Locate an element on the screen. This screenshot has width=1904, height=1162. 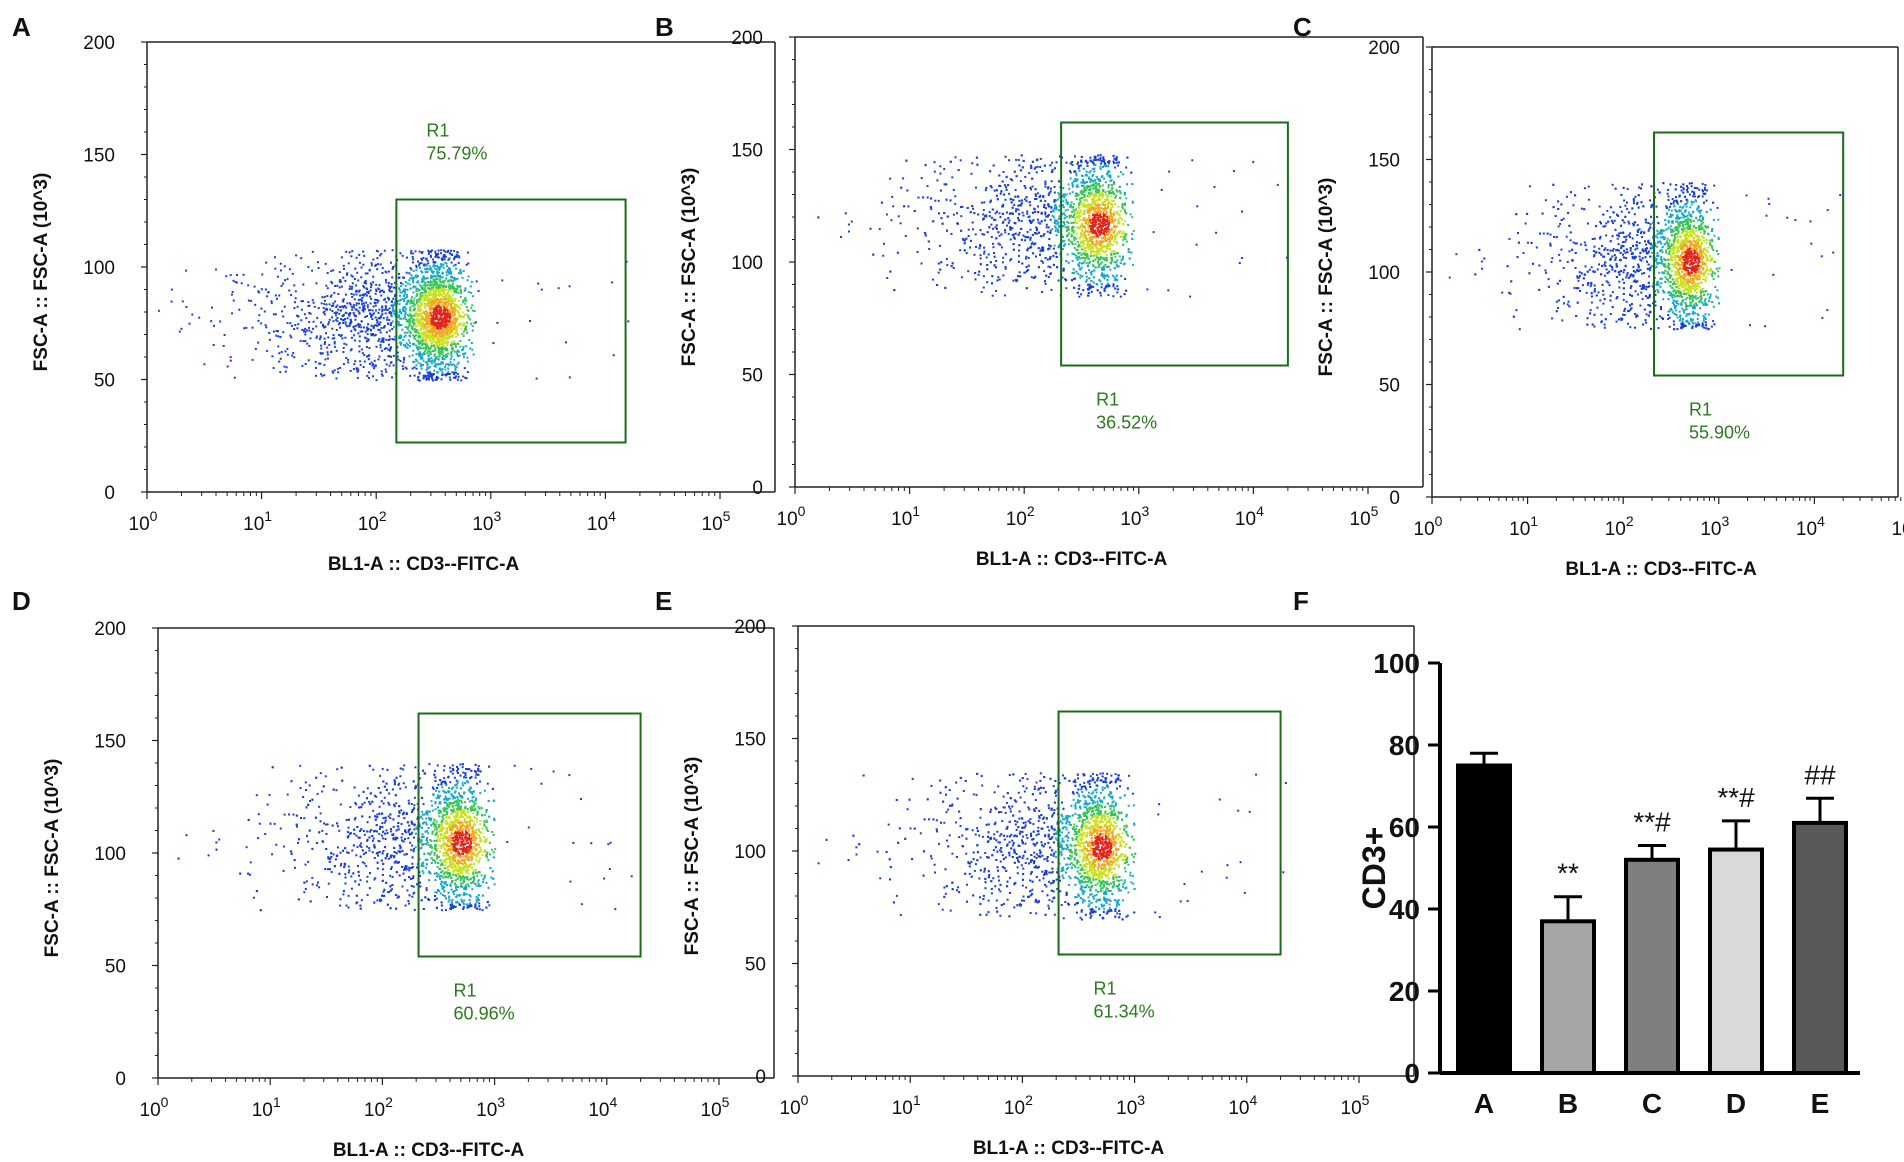
x-tick-base: 10 is located at coordinates (1016, 519).